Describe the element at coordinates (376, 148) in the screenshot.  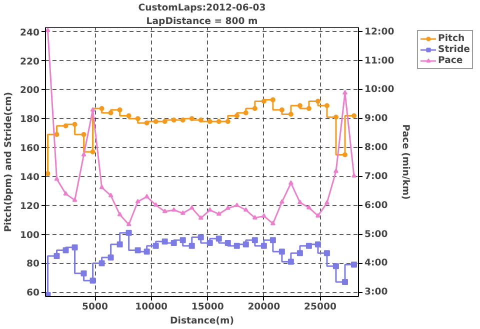
I see `y2-tick-label: 8:00` at that location.